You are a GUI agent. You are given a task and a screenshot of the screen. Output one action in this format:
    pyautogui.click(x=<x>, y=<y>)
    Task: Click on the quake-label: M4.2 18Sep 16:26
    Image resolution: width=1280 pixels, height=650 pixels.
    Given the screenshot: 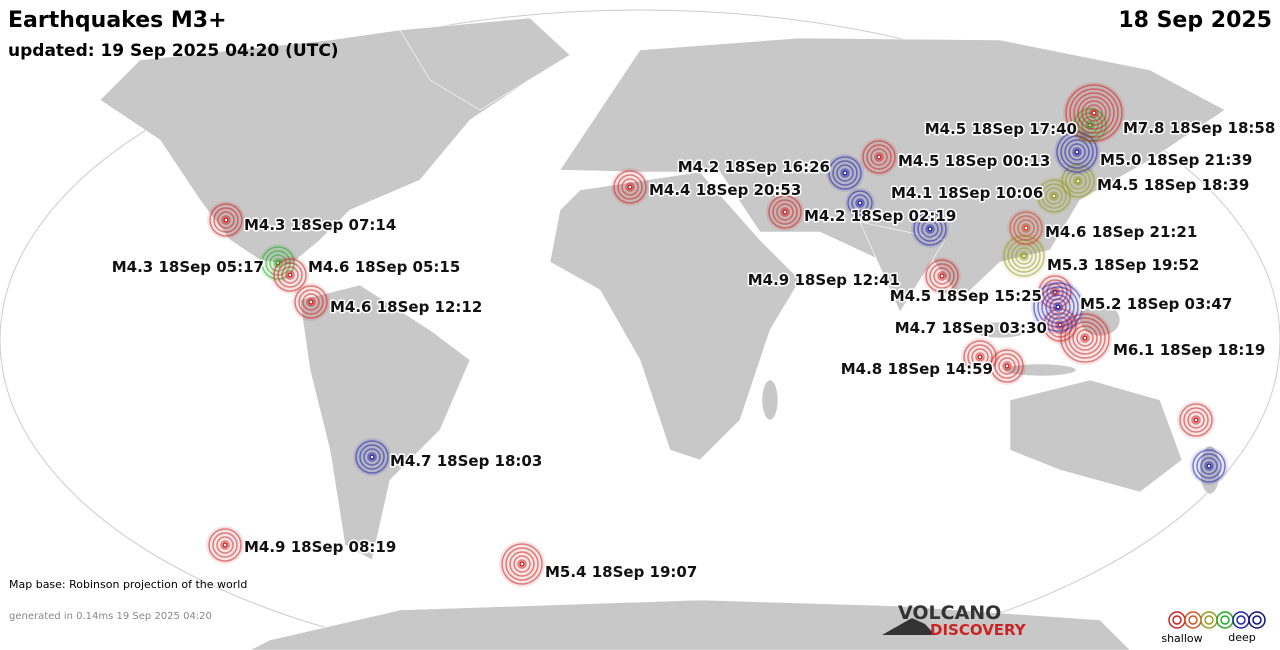 What is the action you would take?
    pyautogui.click(x=754, y=167)
    